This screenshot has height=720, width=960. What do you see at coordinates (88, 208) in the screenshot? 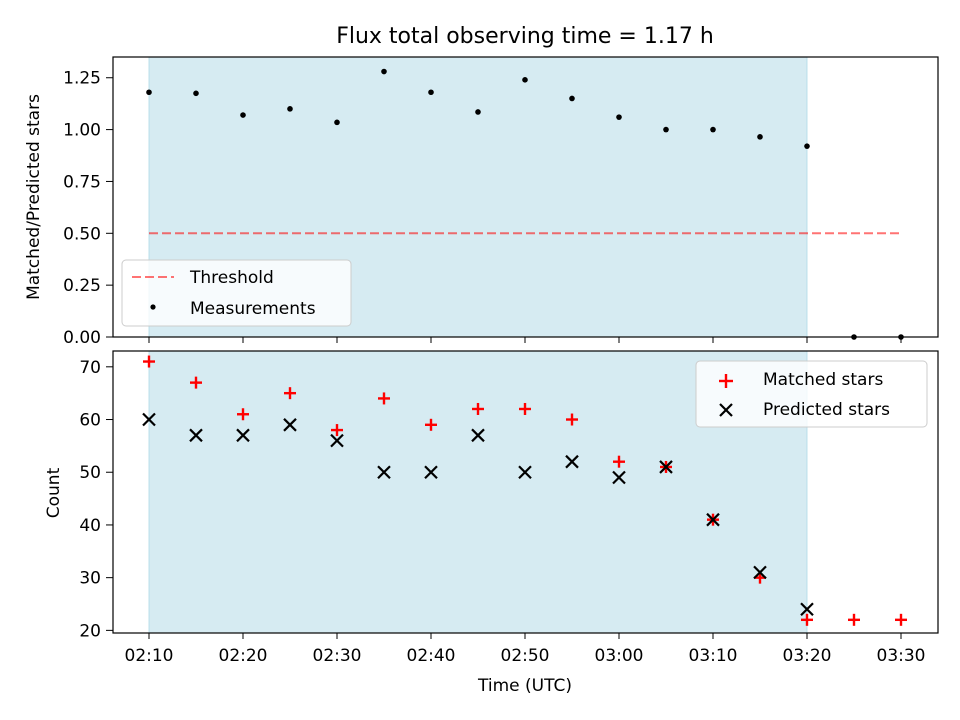
I see `top-y-ticks: 0.00 0.25 0.50 0.75 1.00 1.25` at bounding box center [88, 208].